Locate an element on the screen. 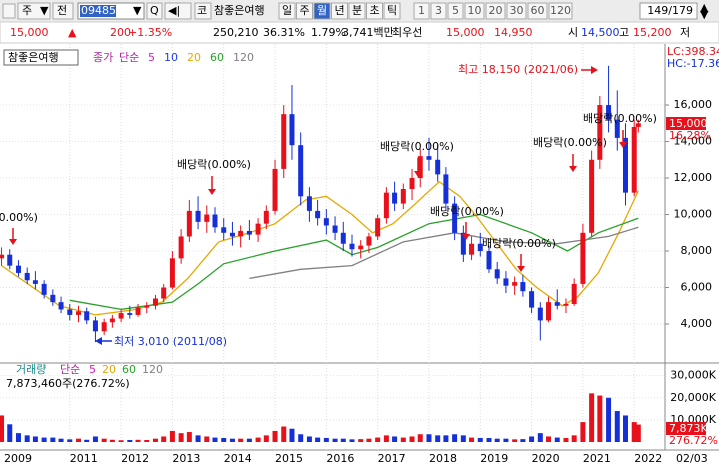 The width and height of the screenshot is (719, 467). search-icon: Q is located at coordinates (154, 10).